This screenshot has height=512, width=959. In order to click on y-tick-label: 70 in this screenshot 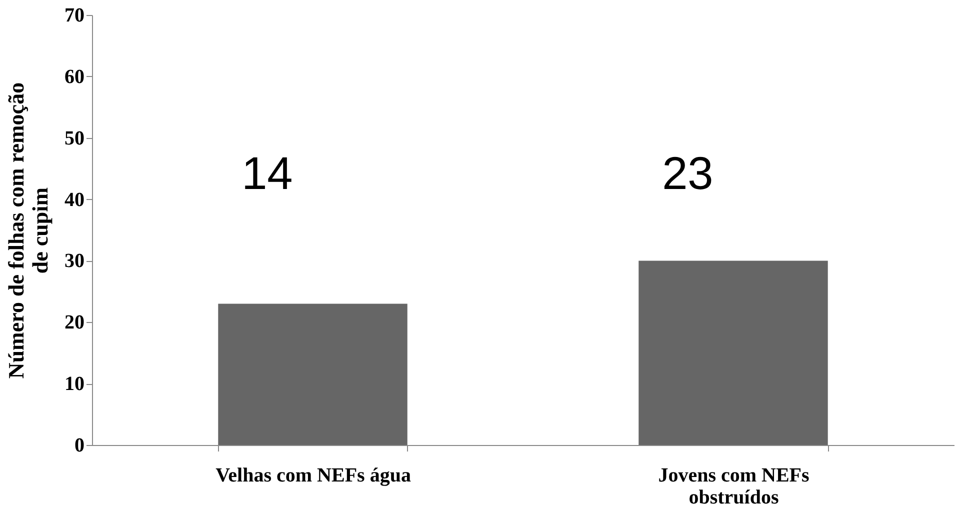, I will do `click(74, 15)`.